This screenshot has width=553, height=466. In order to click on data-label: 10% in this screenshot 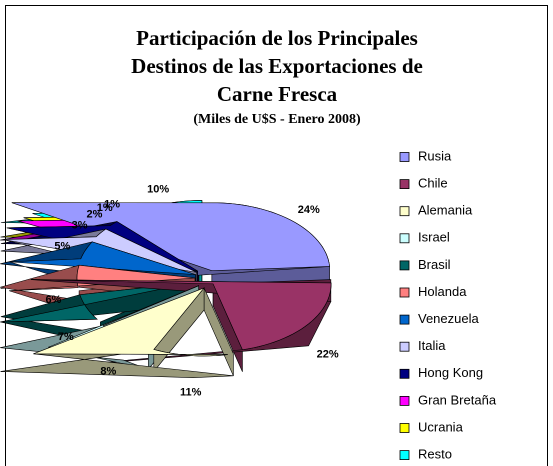, I will do `click(158, 189)`.